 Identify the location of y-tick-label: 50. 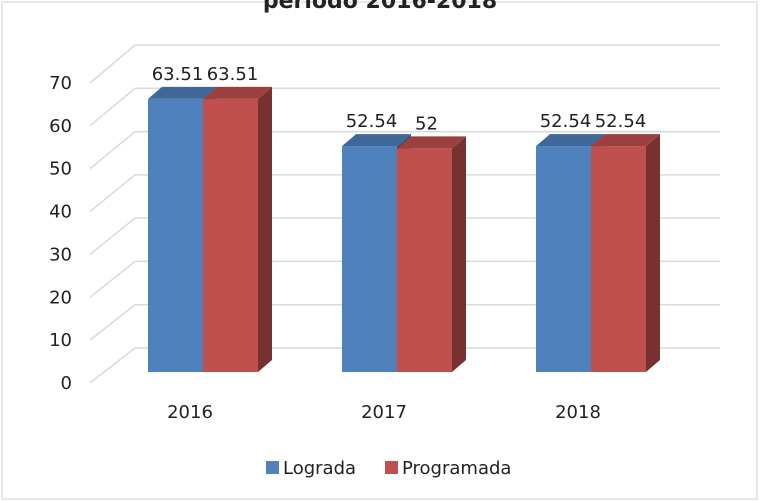
(60, 169).